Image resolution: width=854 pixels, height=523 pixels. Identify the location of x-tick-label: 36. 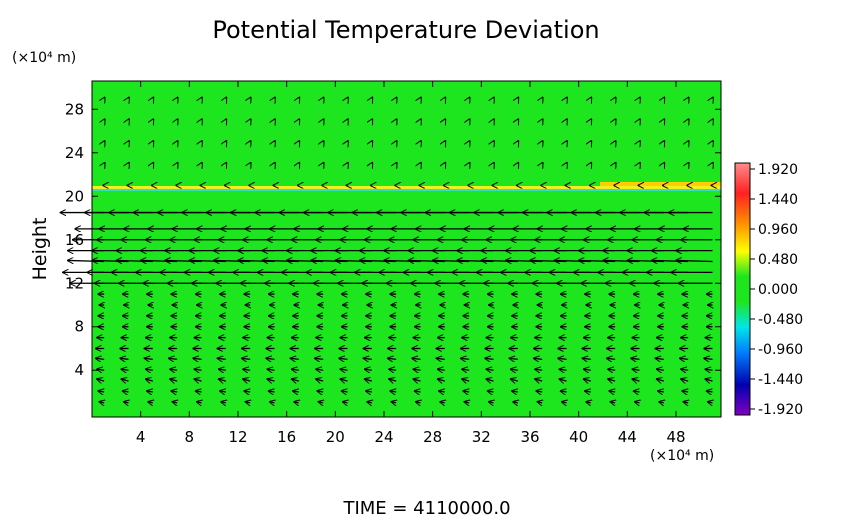
(529, 437).